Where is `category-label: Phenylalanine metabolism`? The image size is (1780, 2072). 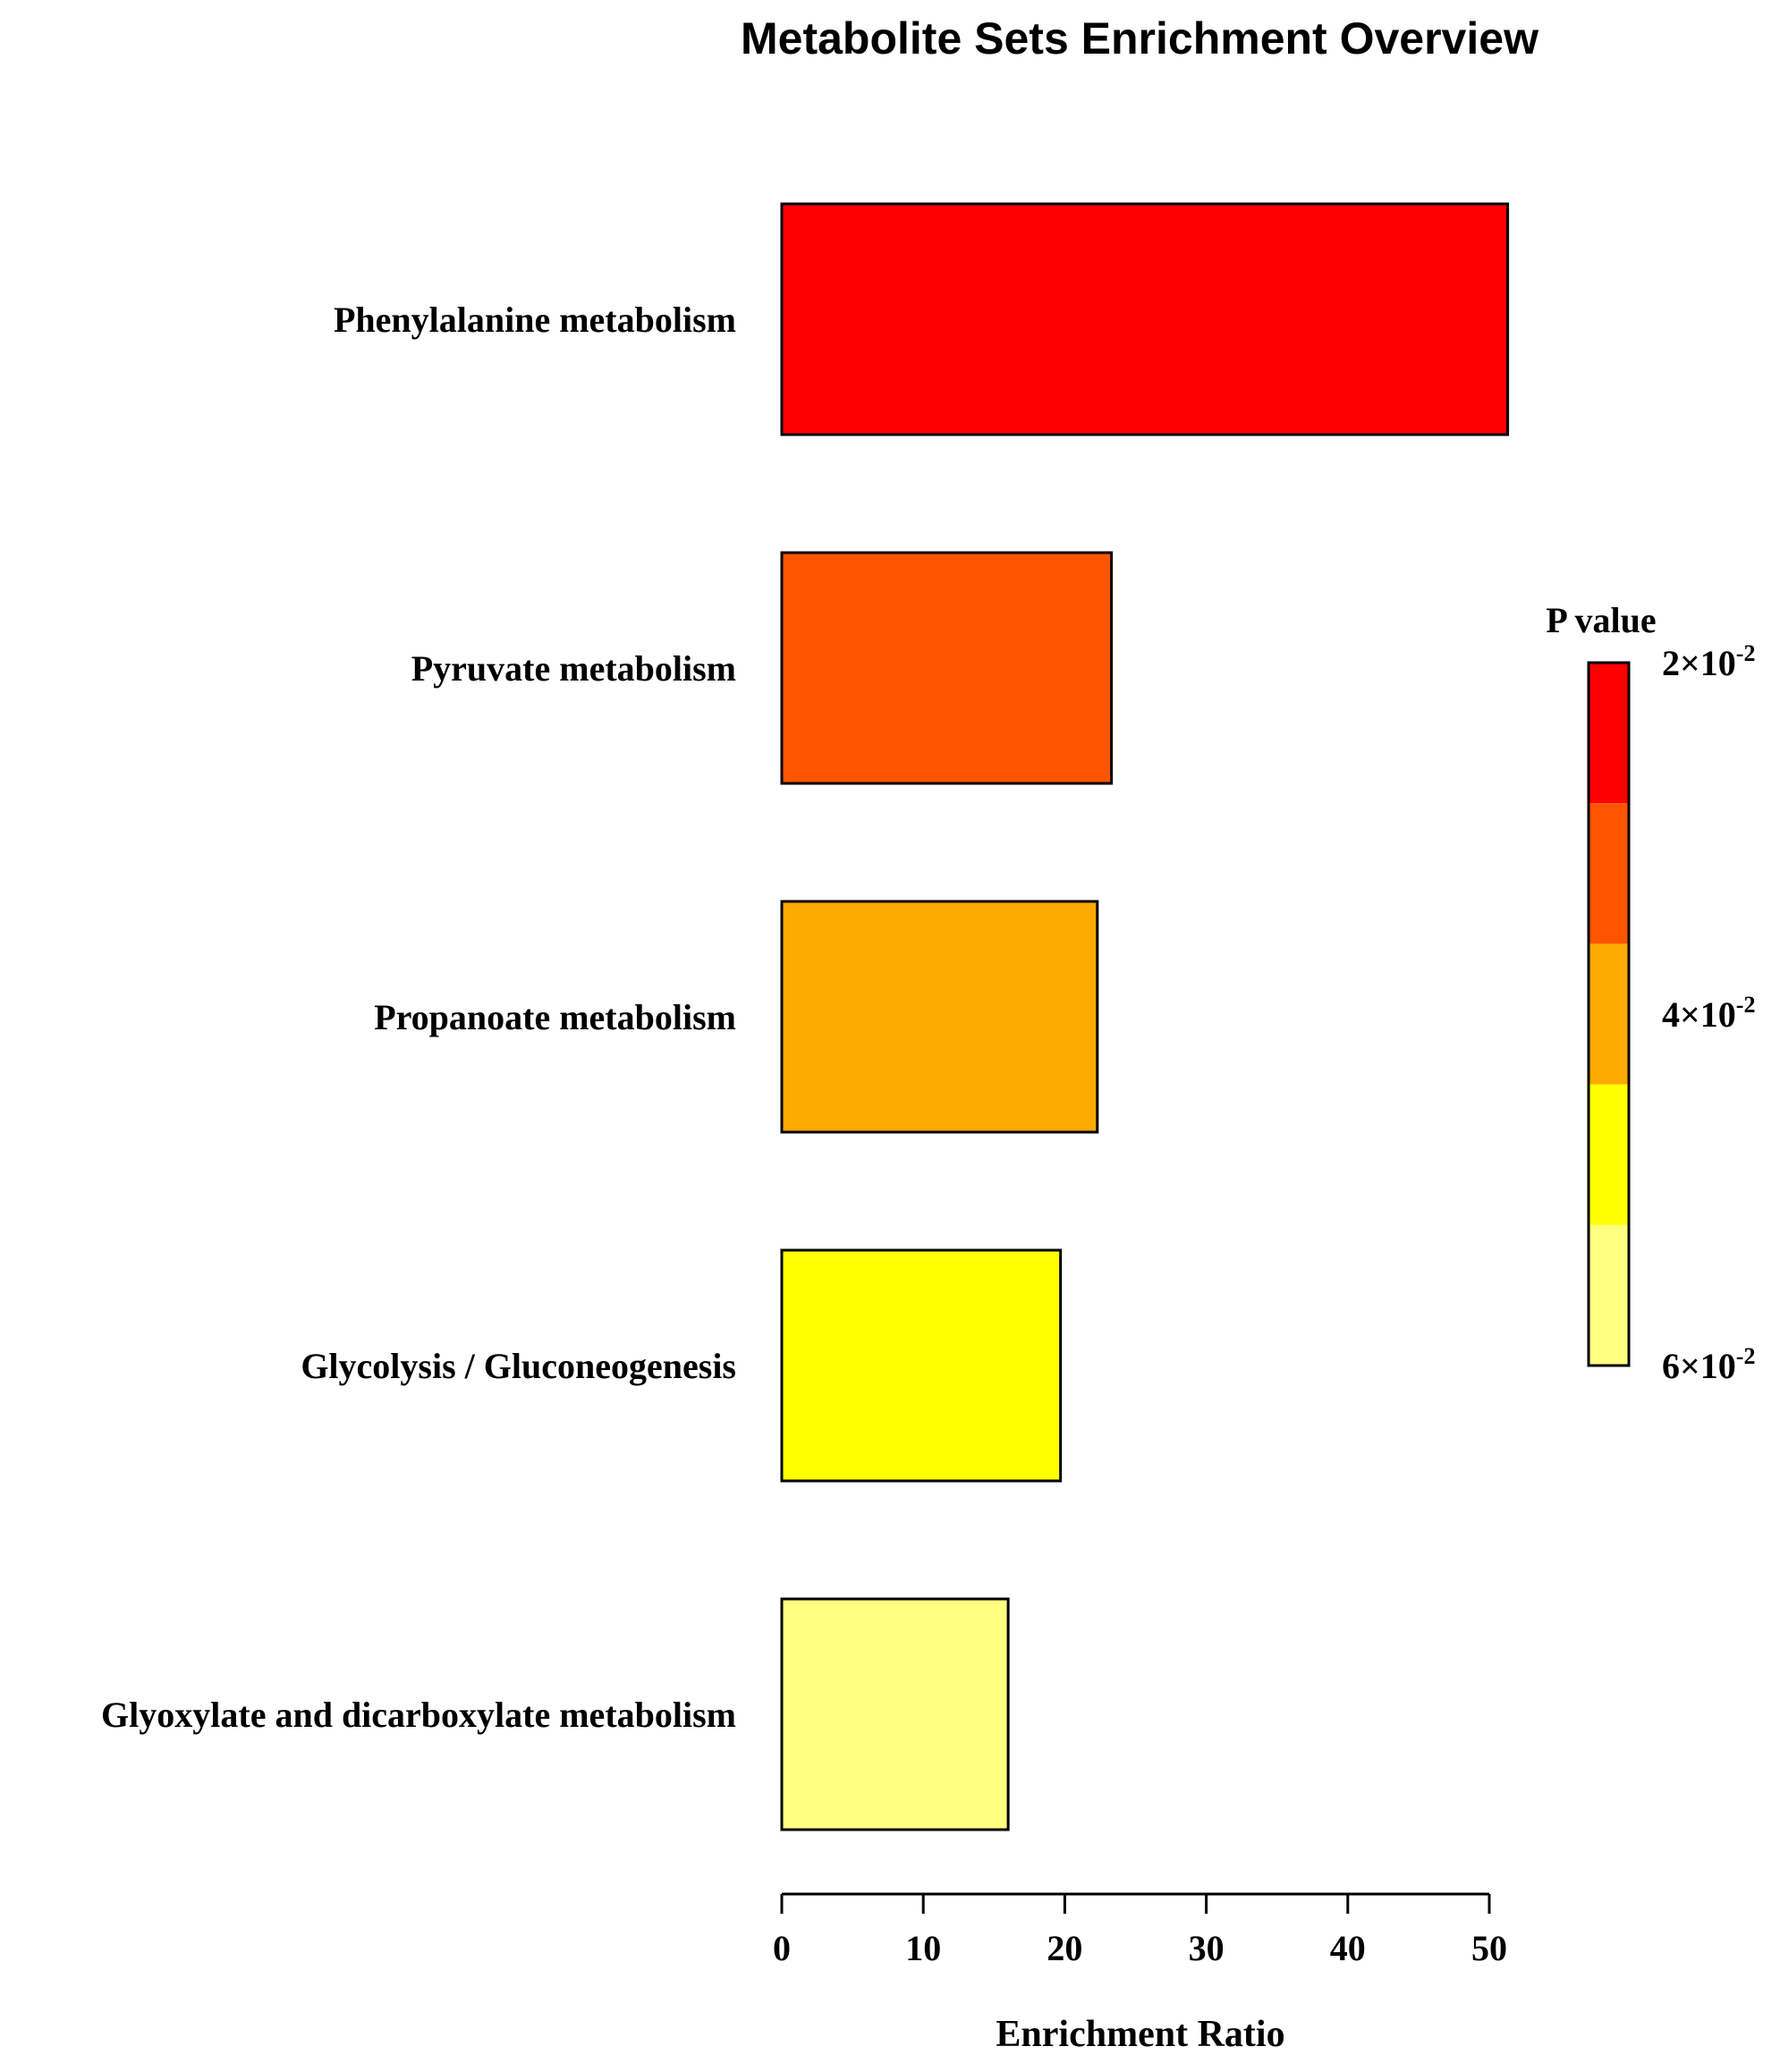
category-label: Phenylalanine metabolism is located at coordinates (535, 320).